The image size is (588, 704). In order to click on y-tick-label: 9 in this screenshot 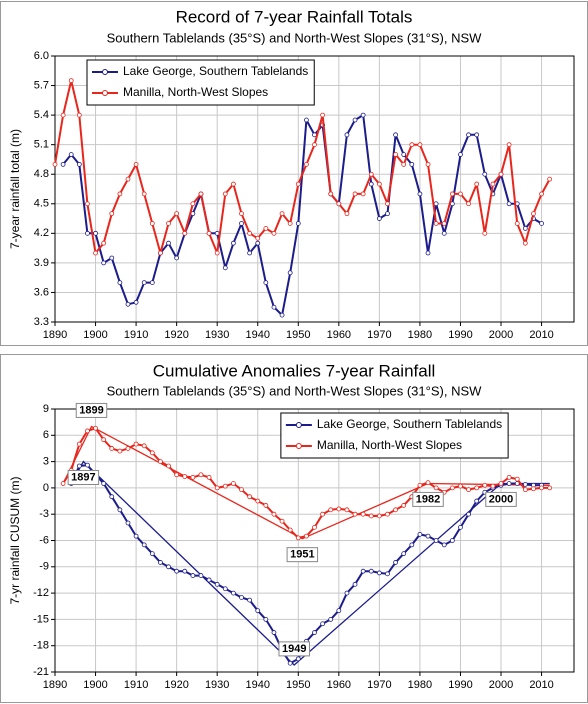, I will do `click(46, 409)`.